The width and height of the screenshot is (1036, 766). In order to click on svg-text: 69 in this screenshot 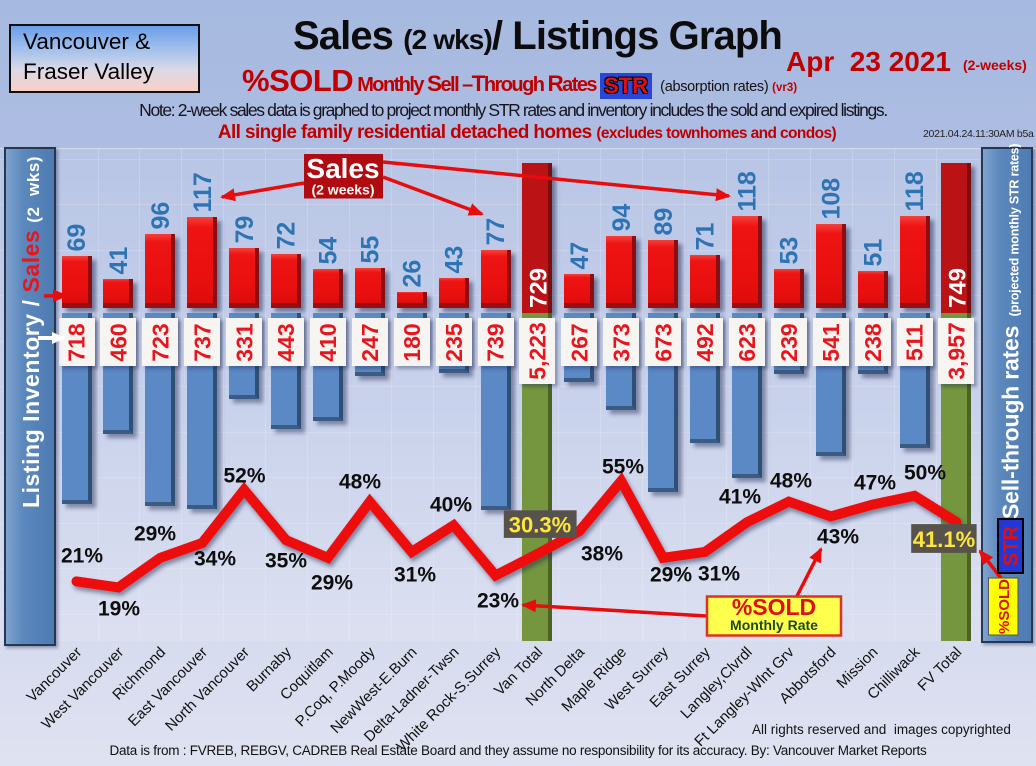, I will do `click(77, 238)`.